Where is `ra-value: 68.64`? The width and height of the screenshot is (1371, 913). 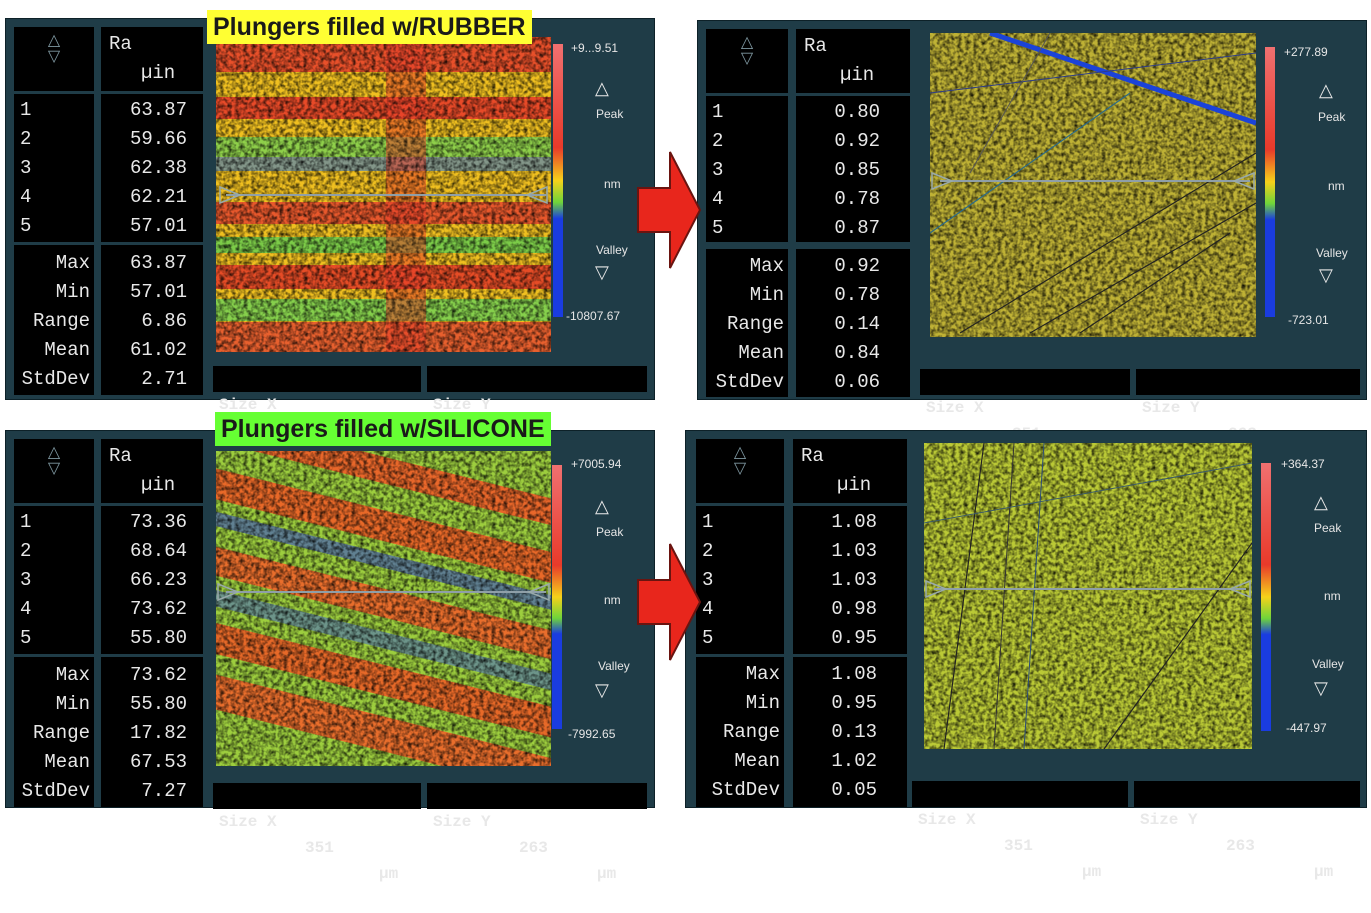 ra-value: 68.64 is located at coordinates (158, 551).